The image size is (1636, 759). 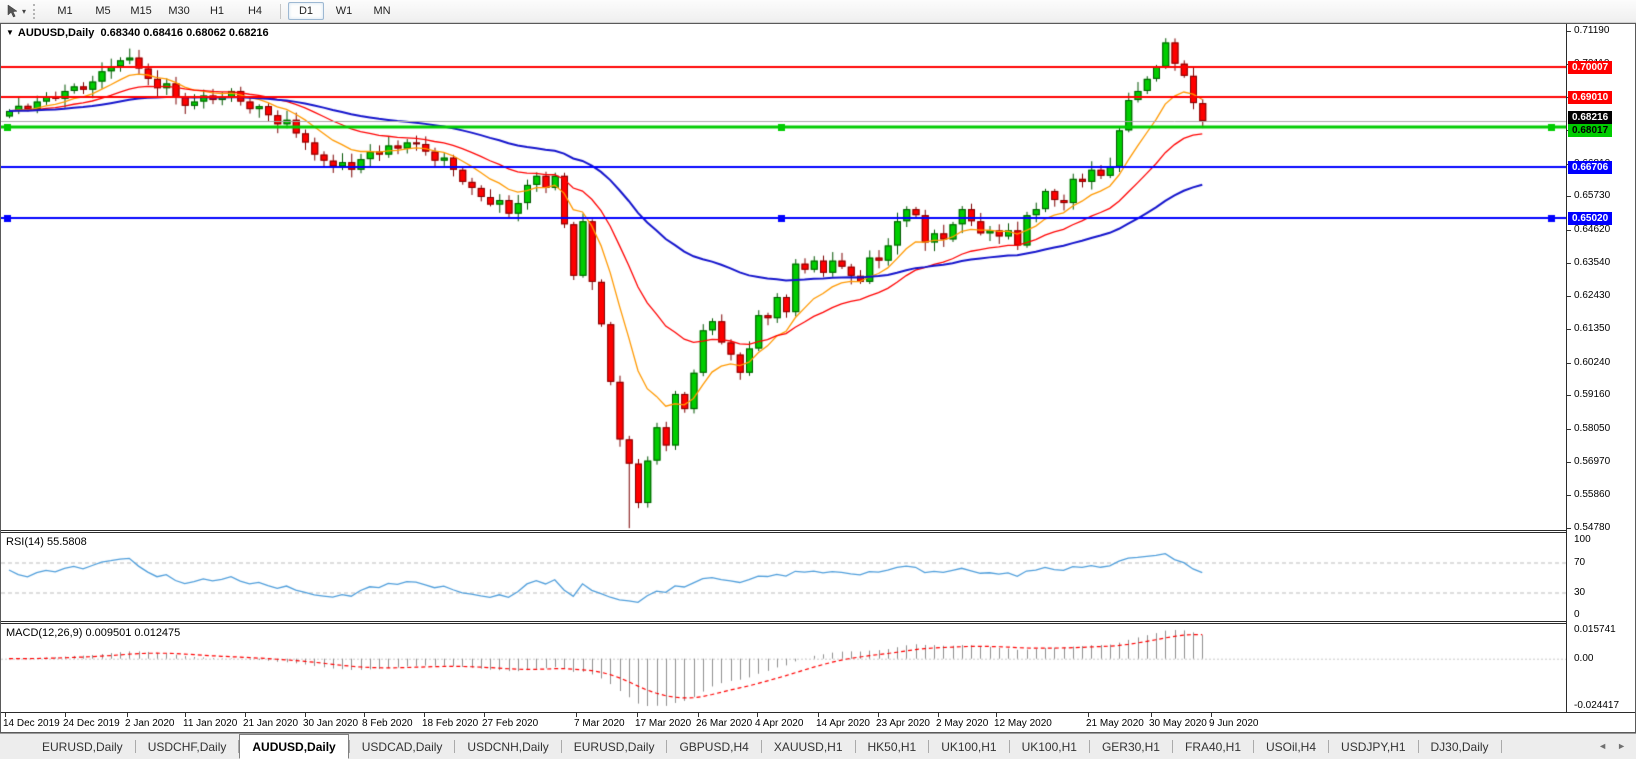 I want to click on timeframe-button-mn: MN, so click(x=382, y=11).